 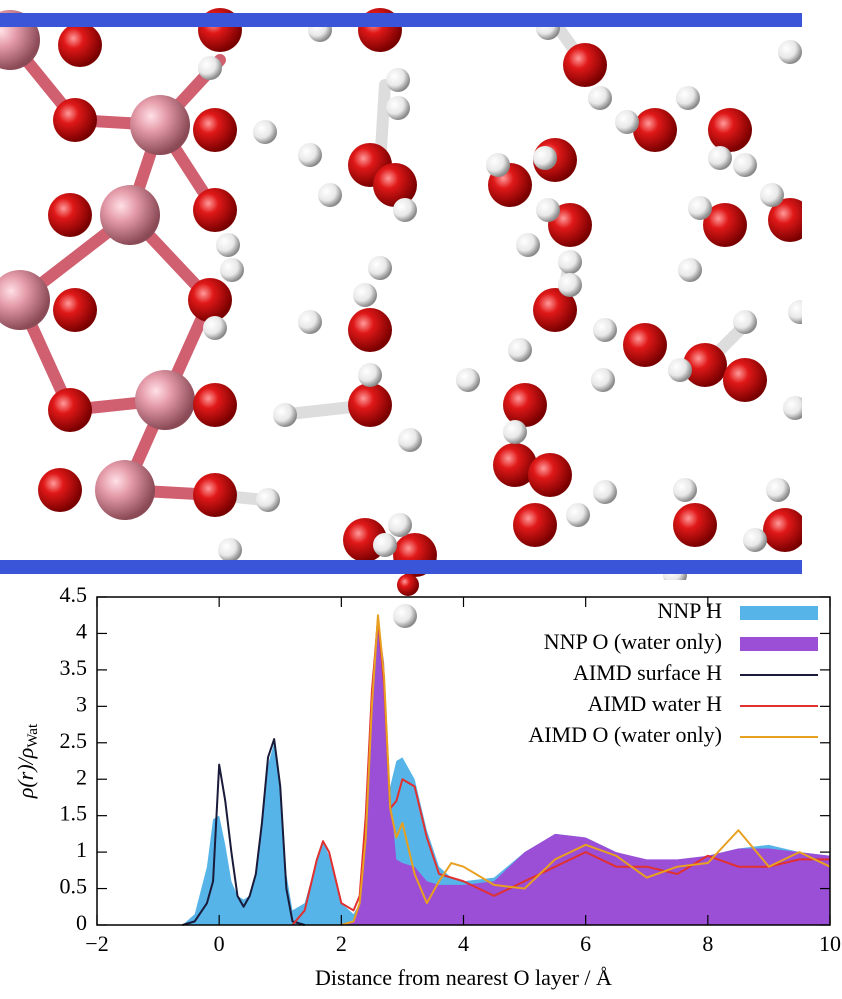 What do you see at coordinates (463, 943) in the screenshot?
I see `x-tick-label: 4` at bounding box center [463, 943].